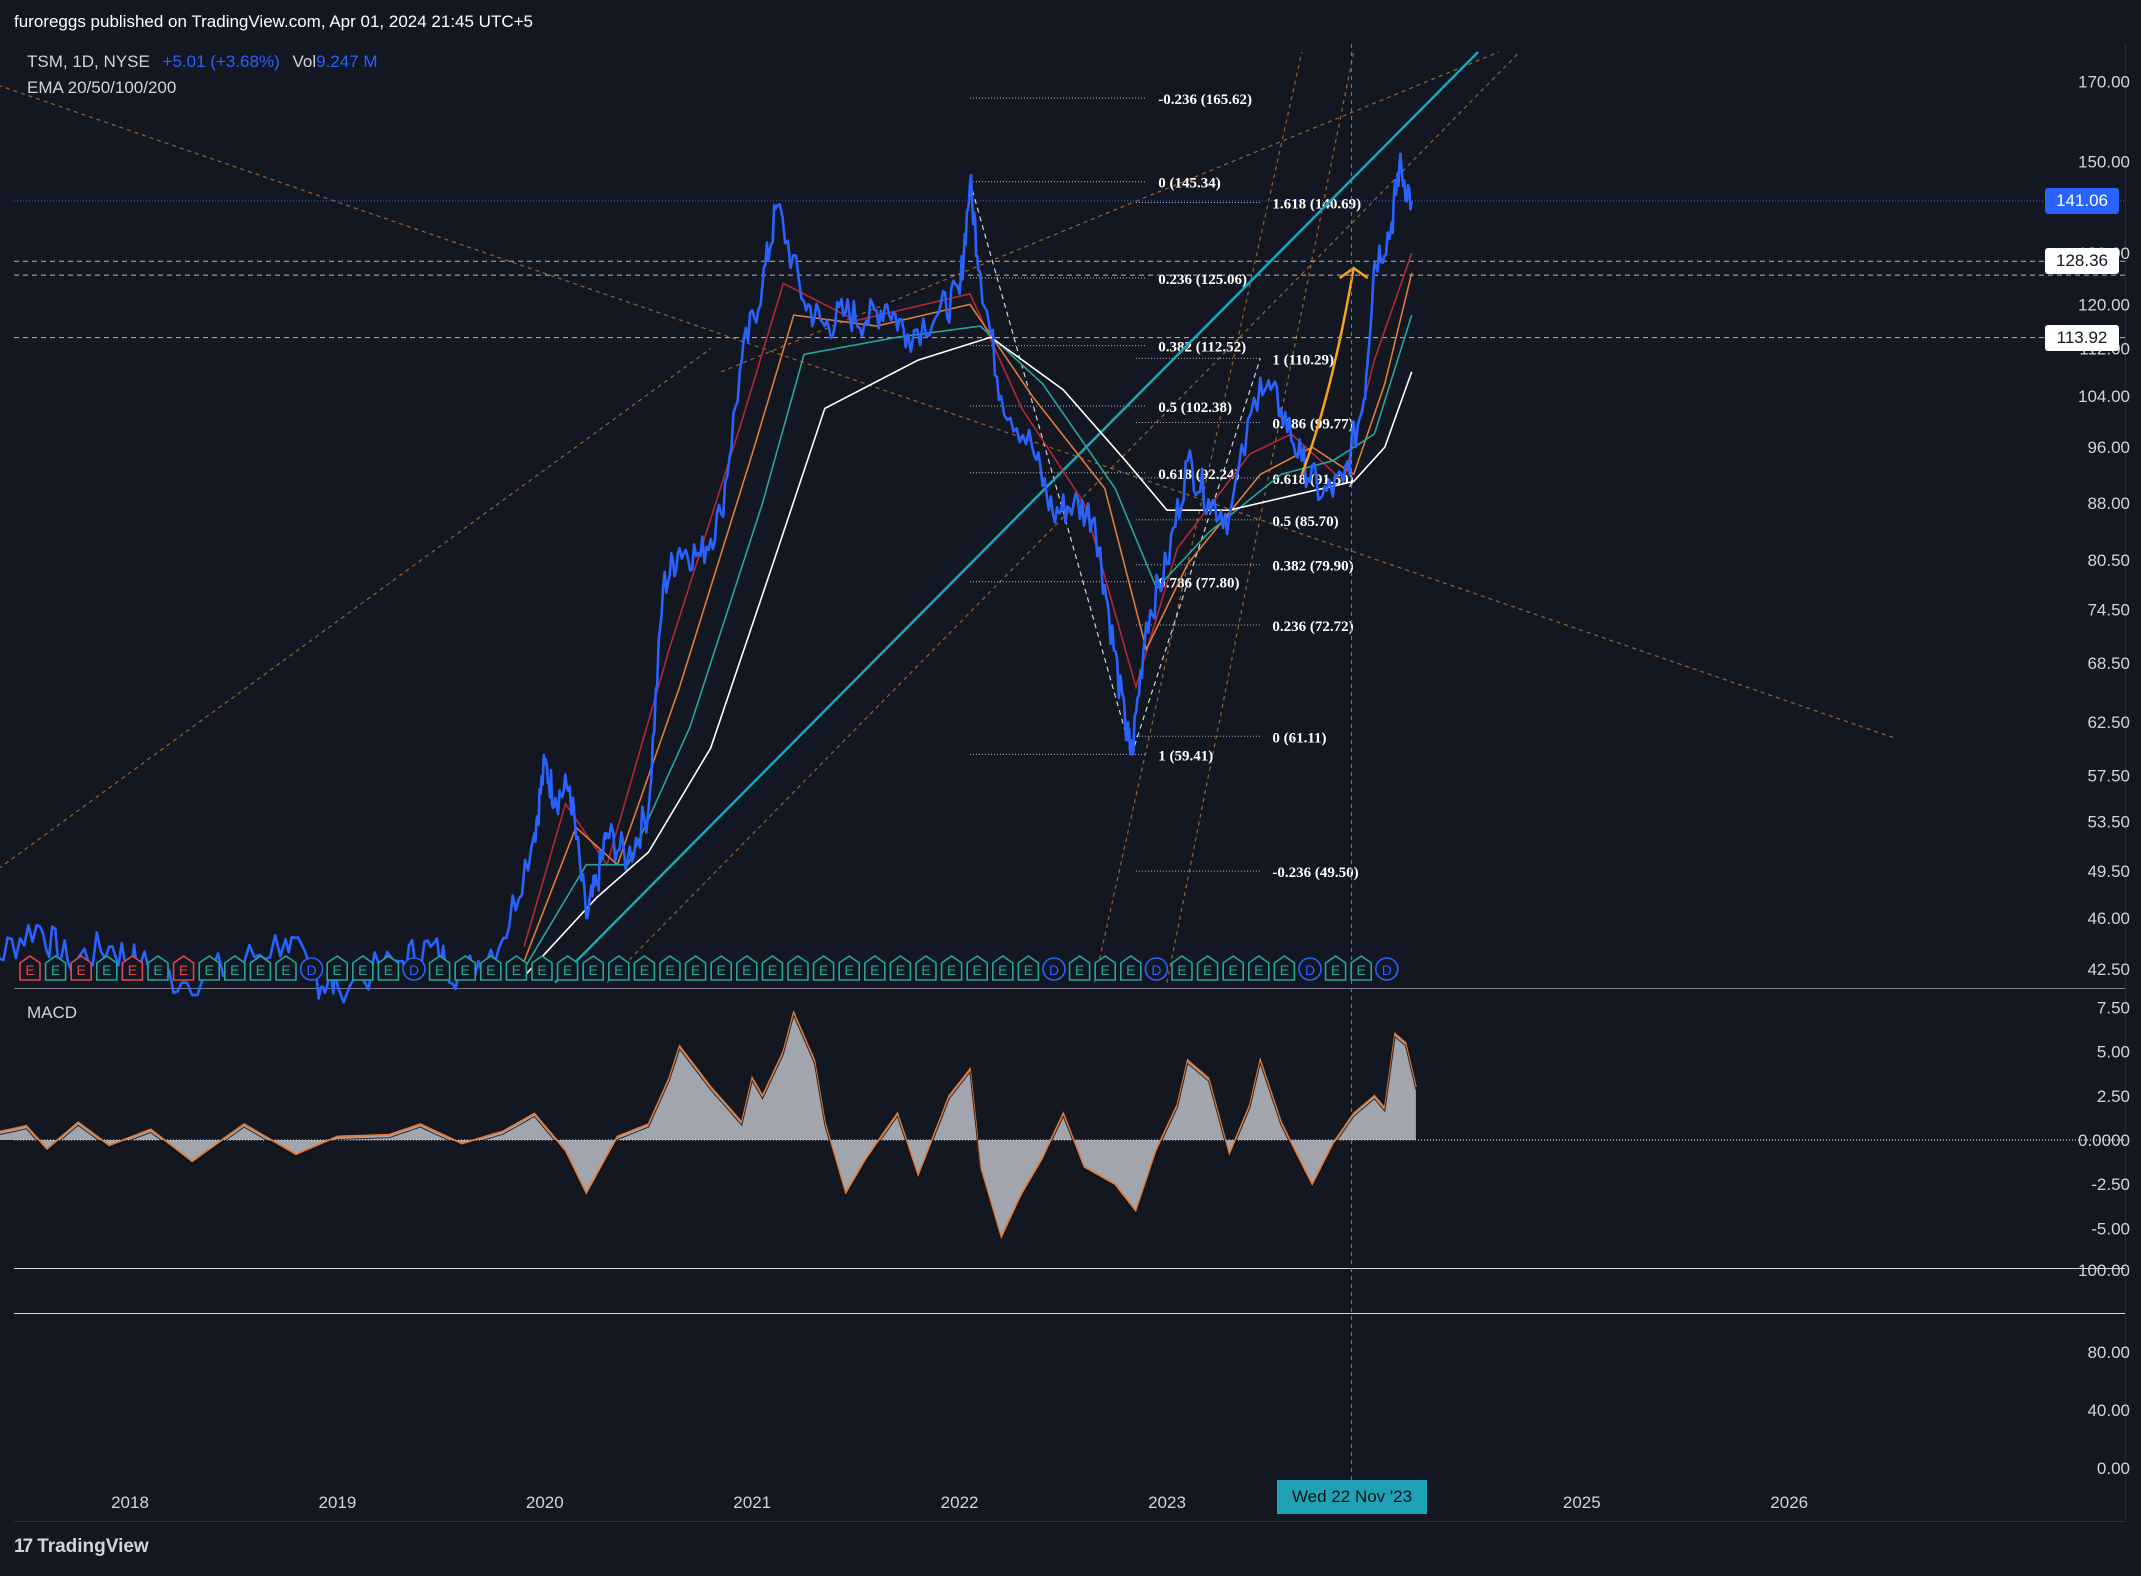 The height and width of the screenshot is (1576, 2141). I want to click on fib-level-label: 0.786 (99.77), so click(1312, 425).